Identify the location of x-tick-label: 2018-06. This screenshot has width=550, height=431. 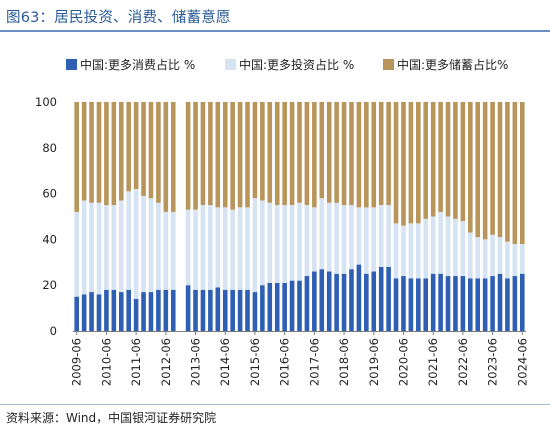
(344, 362).